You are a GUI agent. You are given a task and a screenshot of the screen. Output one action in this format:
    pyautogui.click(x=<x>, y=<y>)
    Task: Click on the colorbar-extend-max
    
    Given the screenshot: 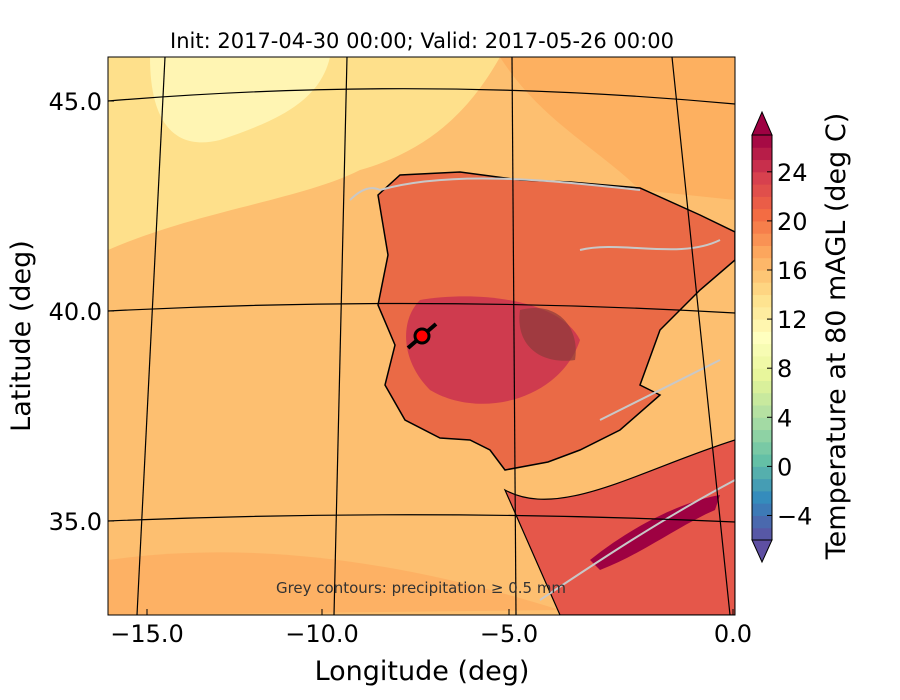 What is the action you would take?
    pyautogui.click(x=762, y=123)
    